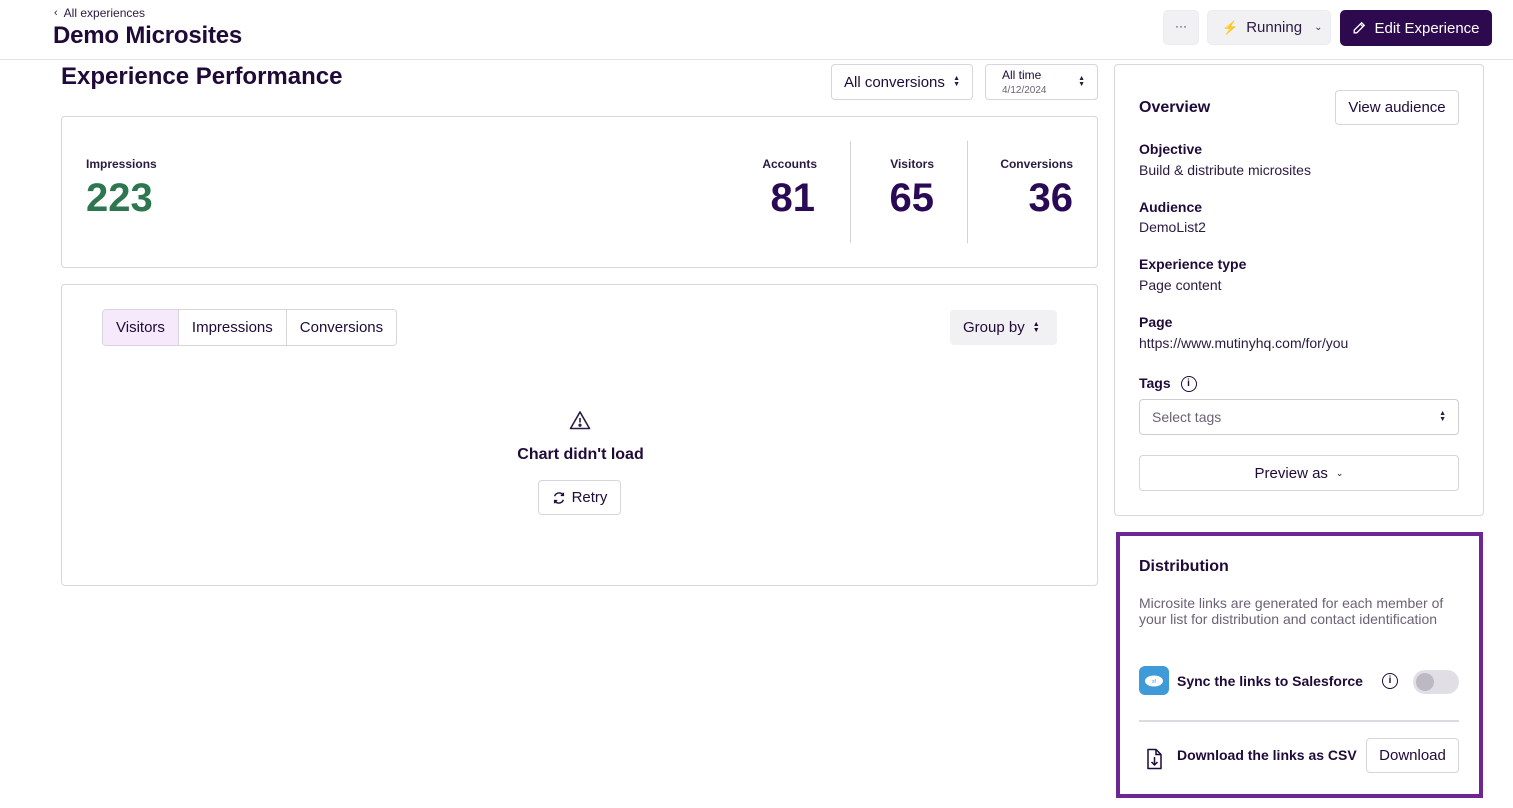  Describe the element at coordinates (1291, 473) in the screenshot. I see `preview-as-label: Preview as` at that location.